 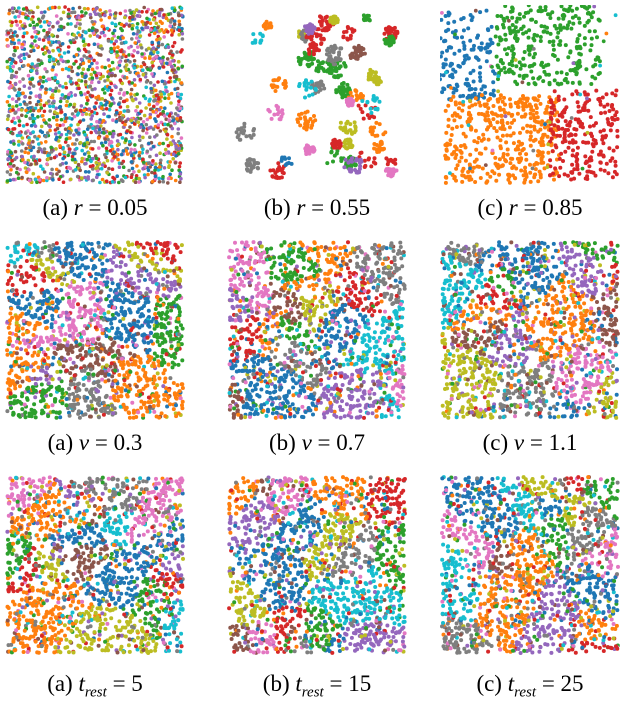 I want to click on scatter-plot-r-0.05, so click(x=95, y=95).